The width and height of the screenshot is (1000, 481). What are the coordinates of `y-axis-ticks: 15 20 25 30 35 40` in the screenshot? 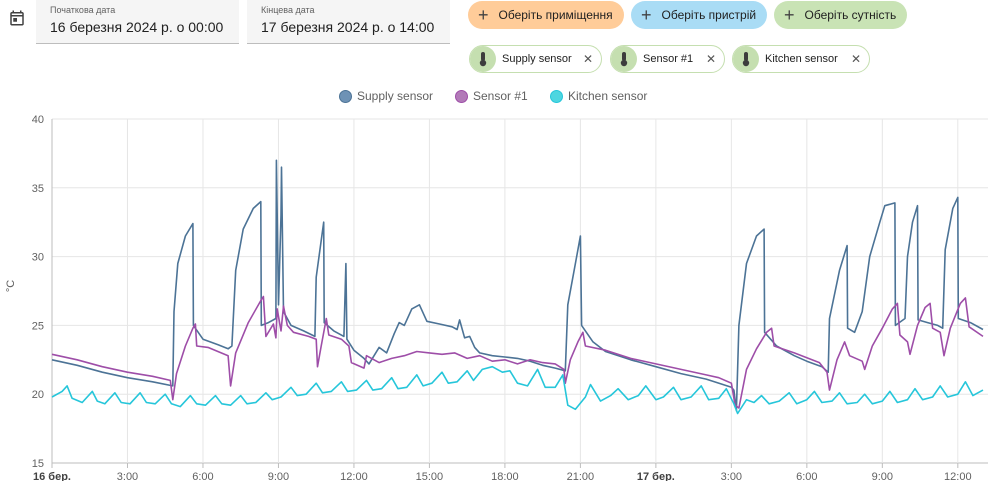 It's located at (38, 292).